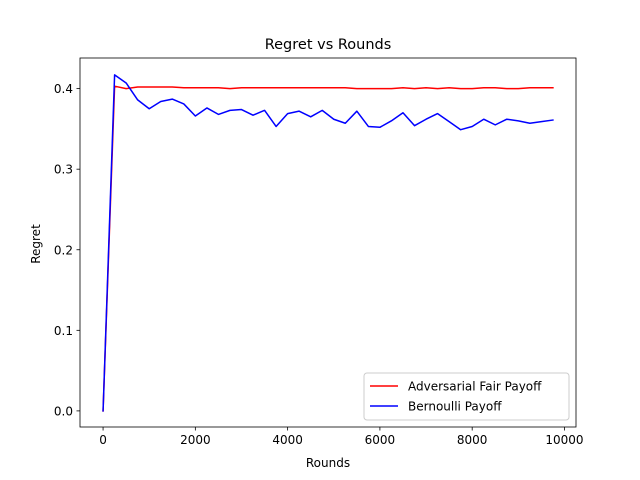 The image size is (640, 480). Describe the element at coordinates (475, 387) in the screenshot. I see `legend-label-1: Adversarial Fair Payoff` at that location.